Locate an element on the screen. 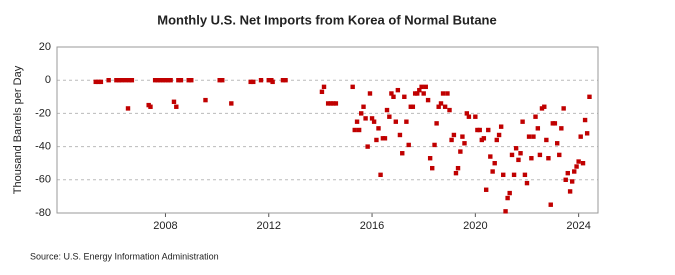 The height and width of the screenshot is (275, 675). y-tick-label: -40 is located at coordinates (43, 147).